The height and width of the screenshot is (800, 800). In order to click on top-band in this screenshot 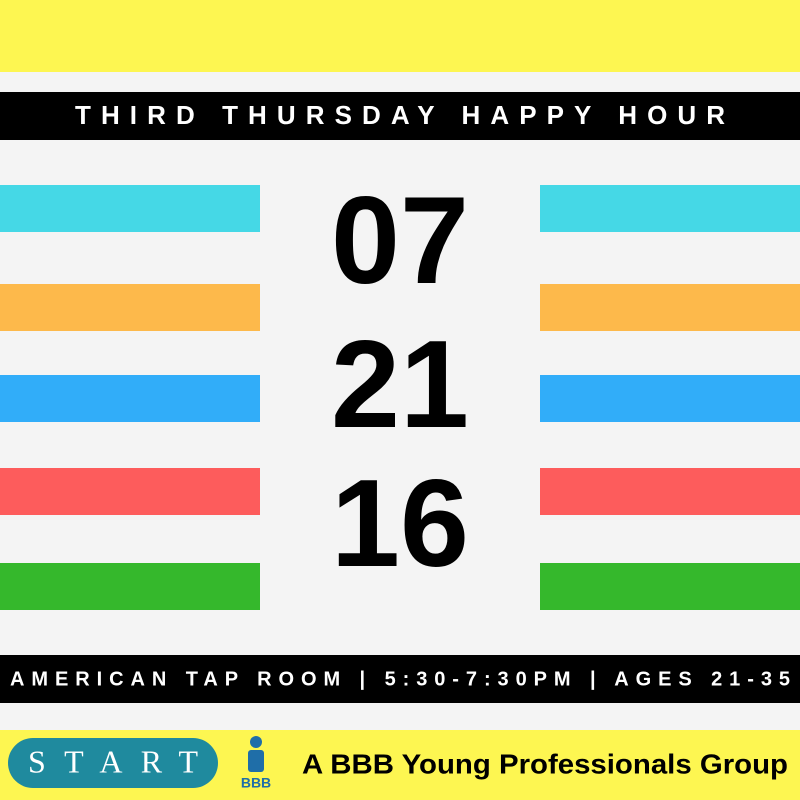, I will do `click(400, 36)`.